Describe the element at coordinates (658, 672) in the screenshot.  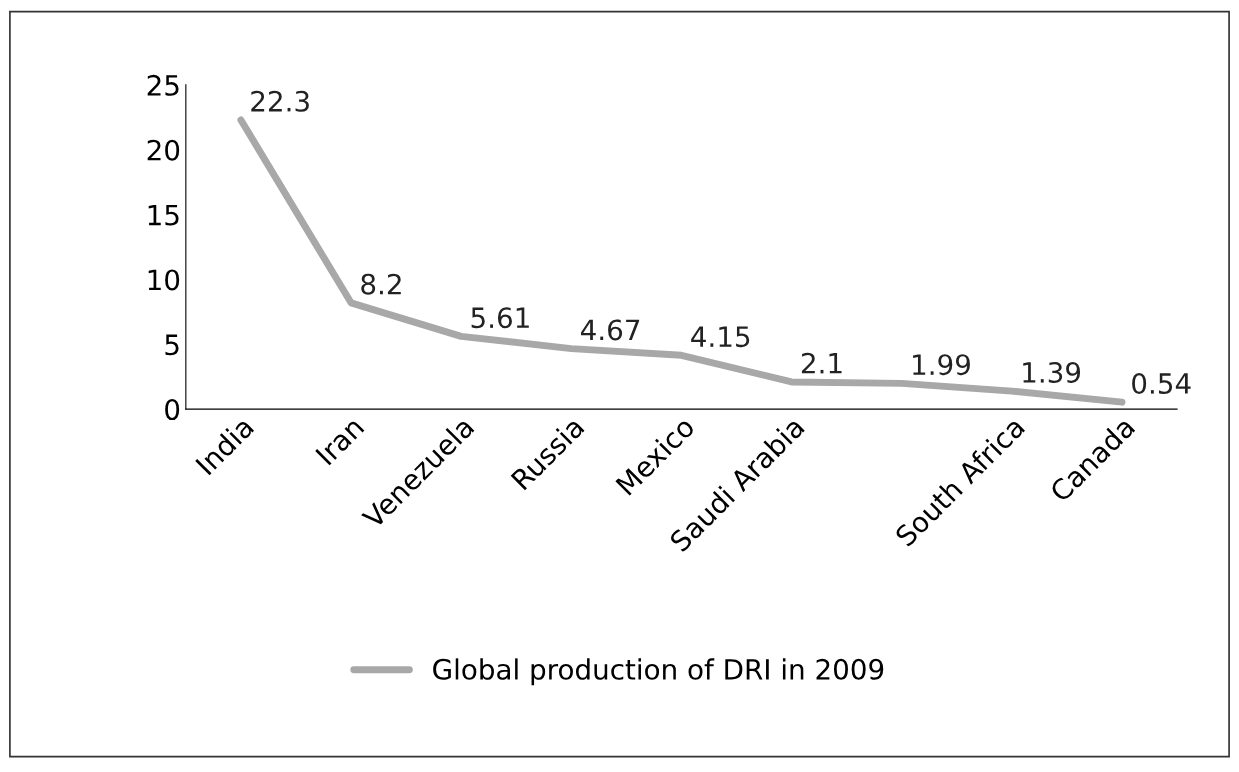
I see `legend-label: Global production of DRI in 2009` at that location.